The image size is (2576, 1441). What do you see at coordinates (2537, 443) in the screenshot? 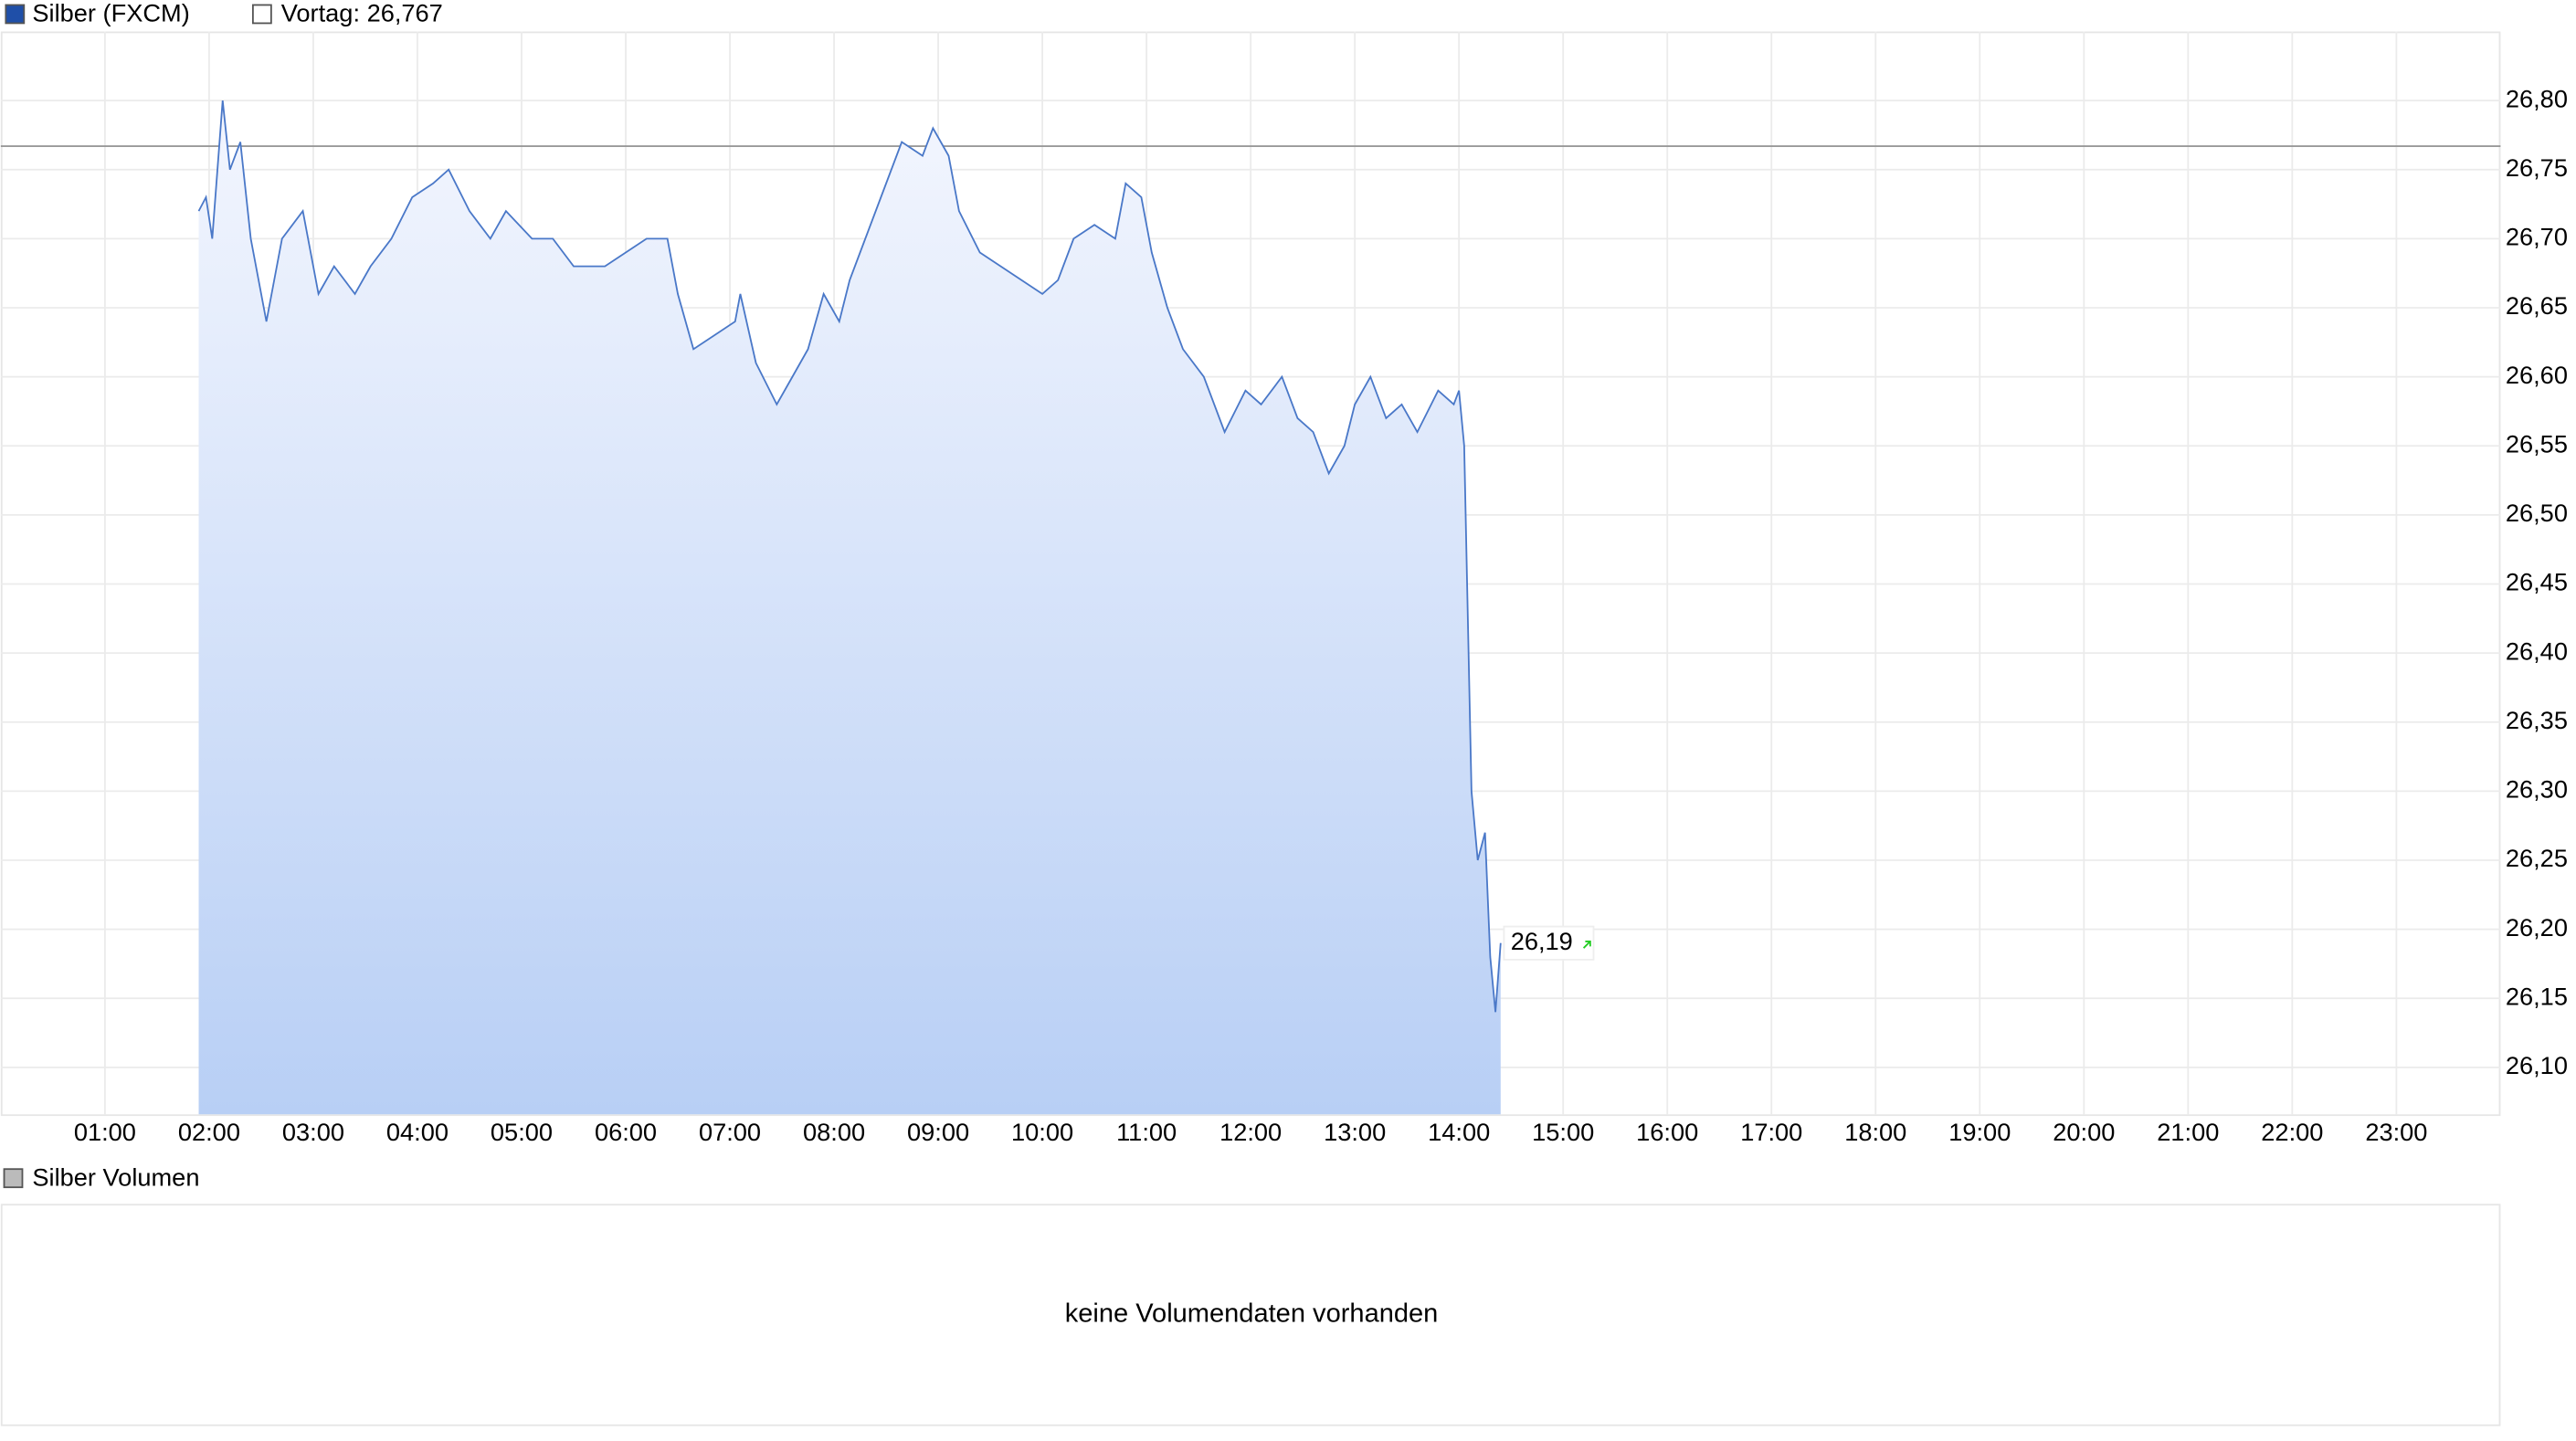
I see `y-tick-label: 26,55` at bounding box center [2537, 443].